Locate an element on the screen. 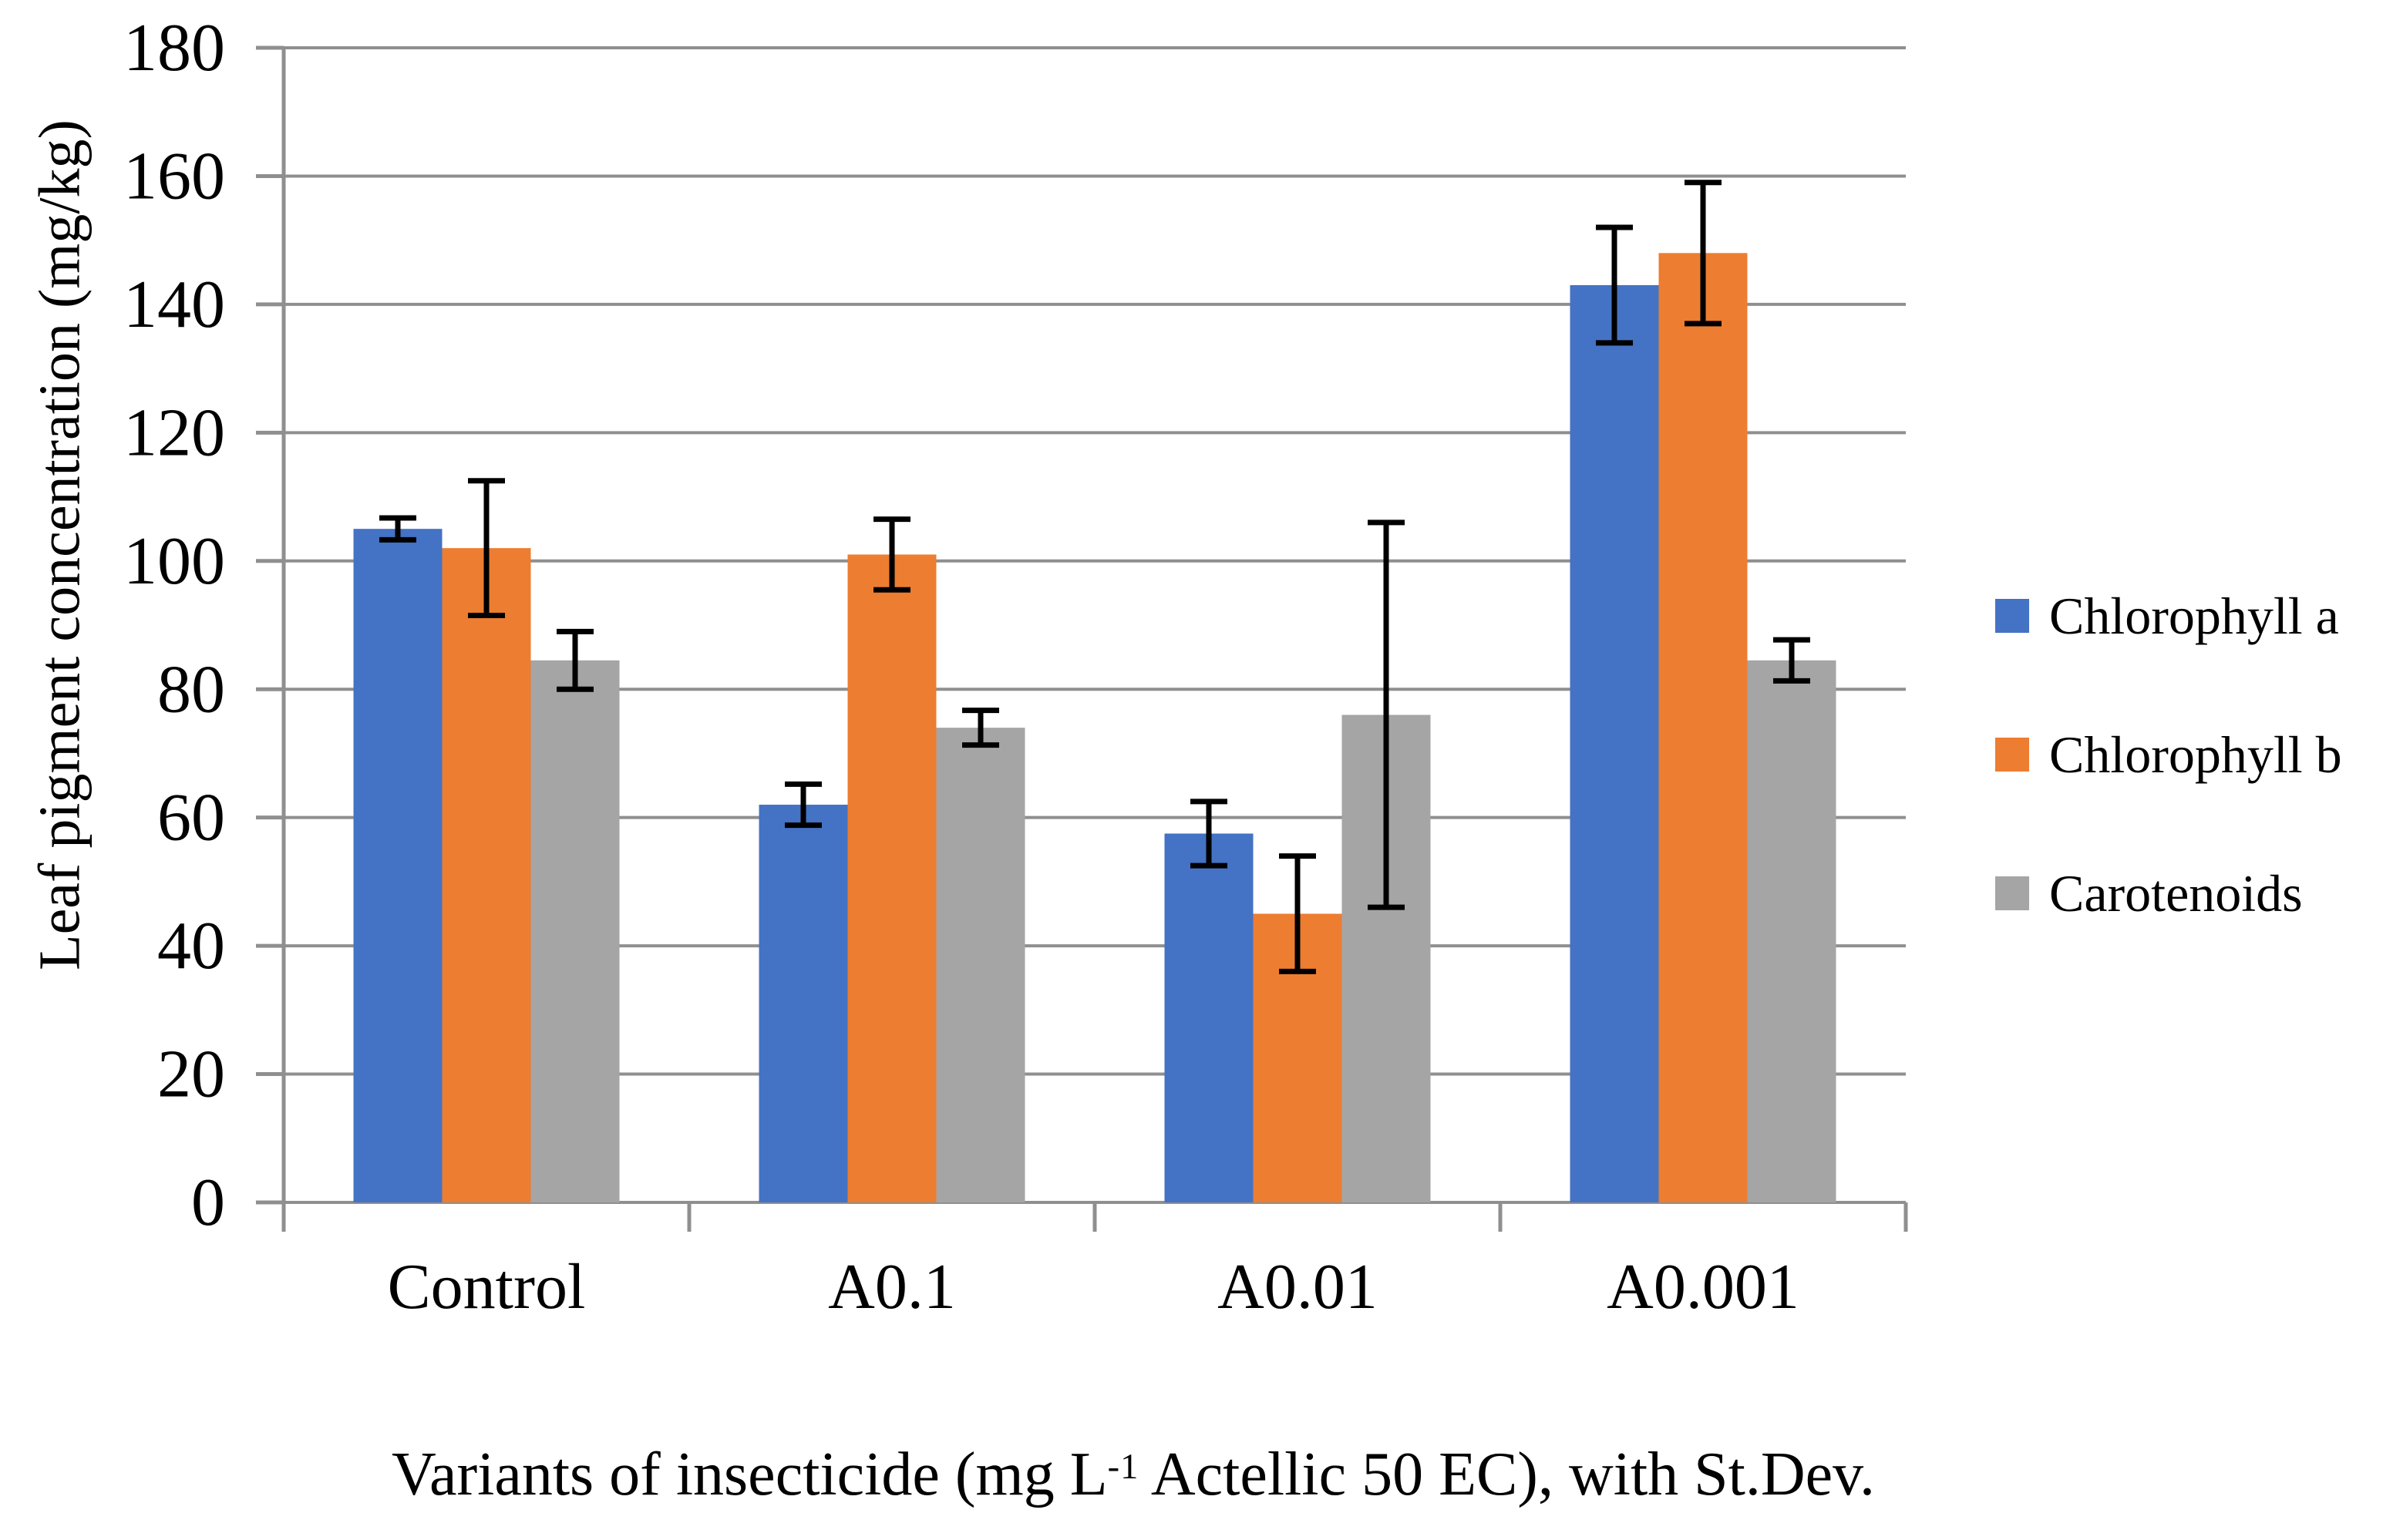  y-tick-label: 140 is located at coordinates (174, 304).